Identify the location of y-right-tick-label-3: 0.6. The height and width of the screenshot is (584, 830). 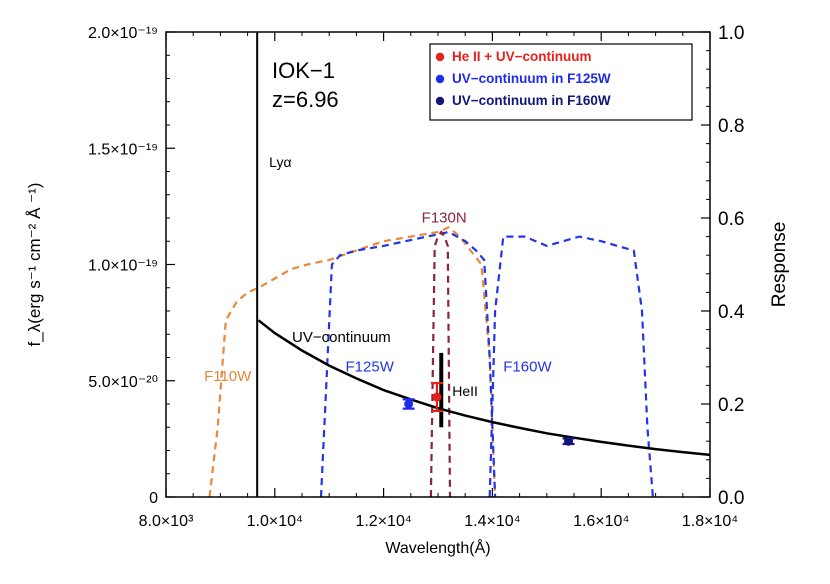
(731, 219).